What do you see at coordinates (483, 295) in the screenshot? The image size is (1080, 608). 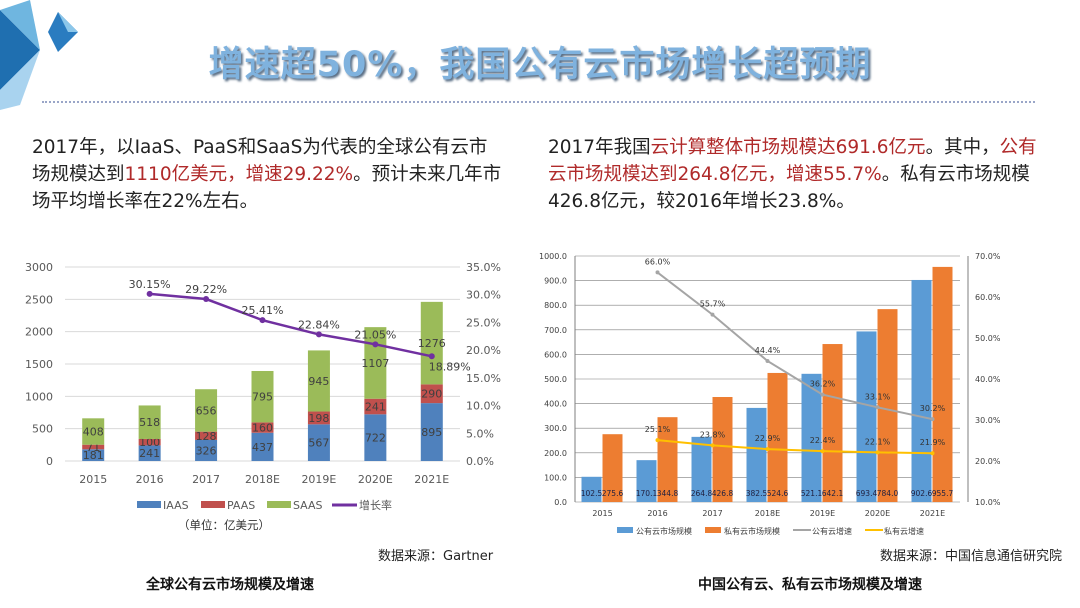 I see `y2-tick-label: 30.0%` at bounding box center [483, 295].